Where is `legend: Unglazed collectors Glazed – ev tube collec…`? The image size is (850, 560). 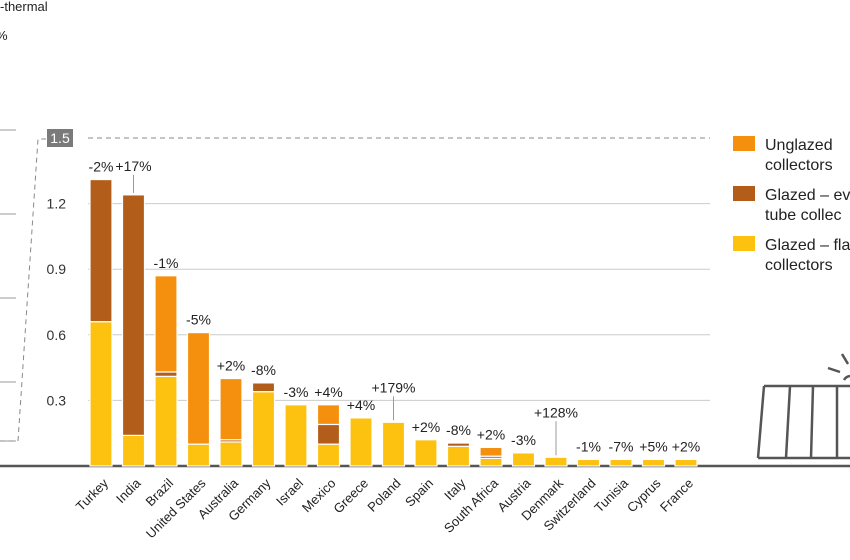
legend: Unglazed collectors Glazed – ev tube collec… is located at coordinates (791, 205).